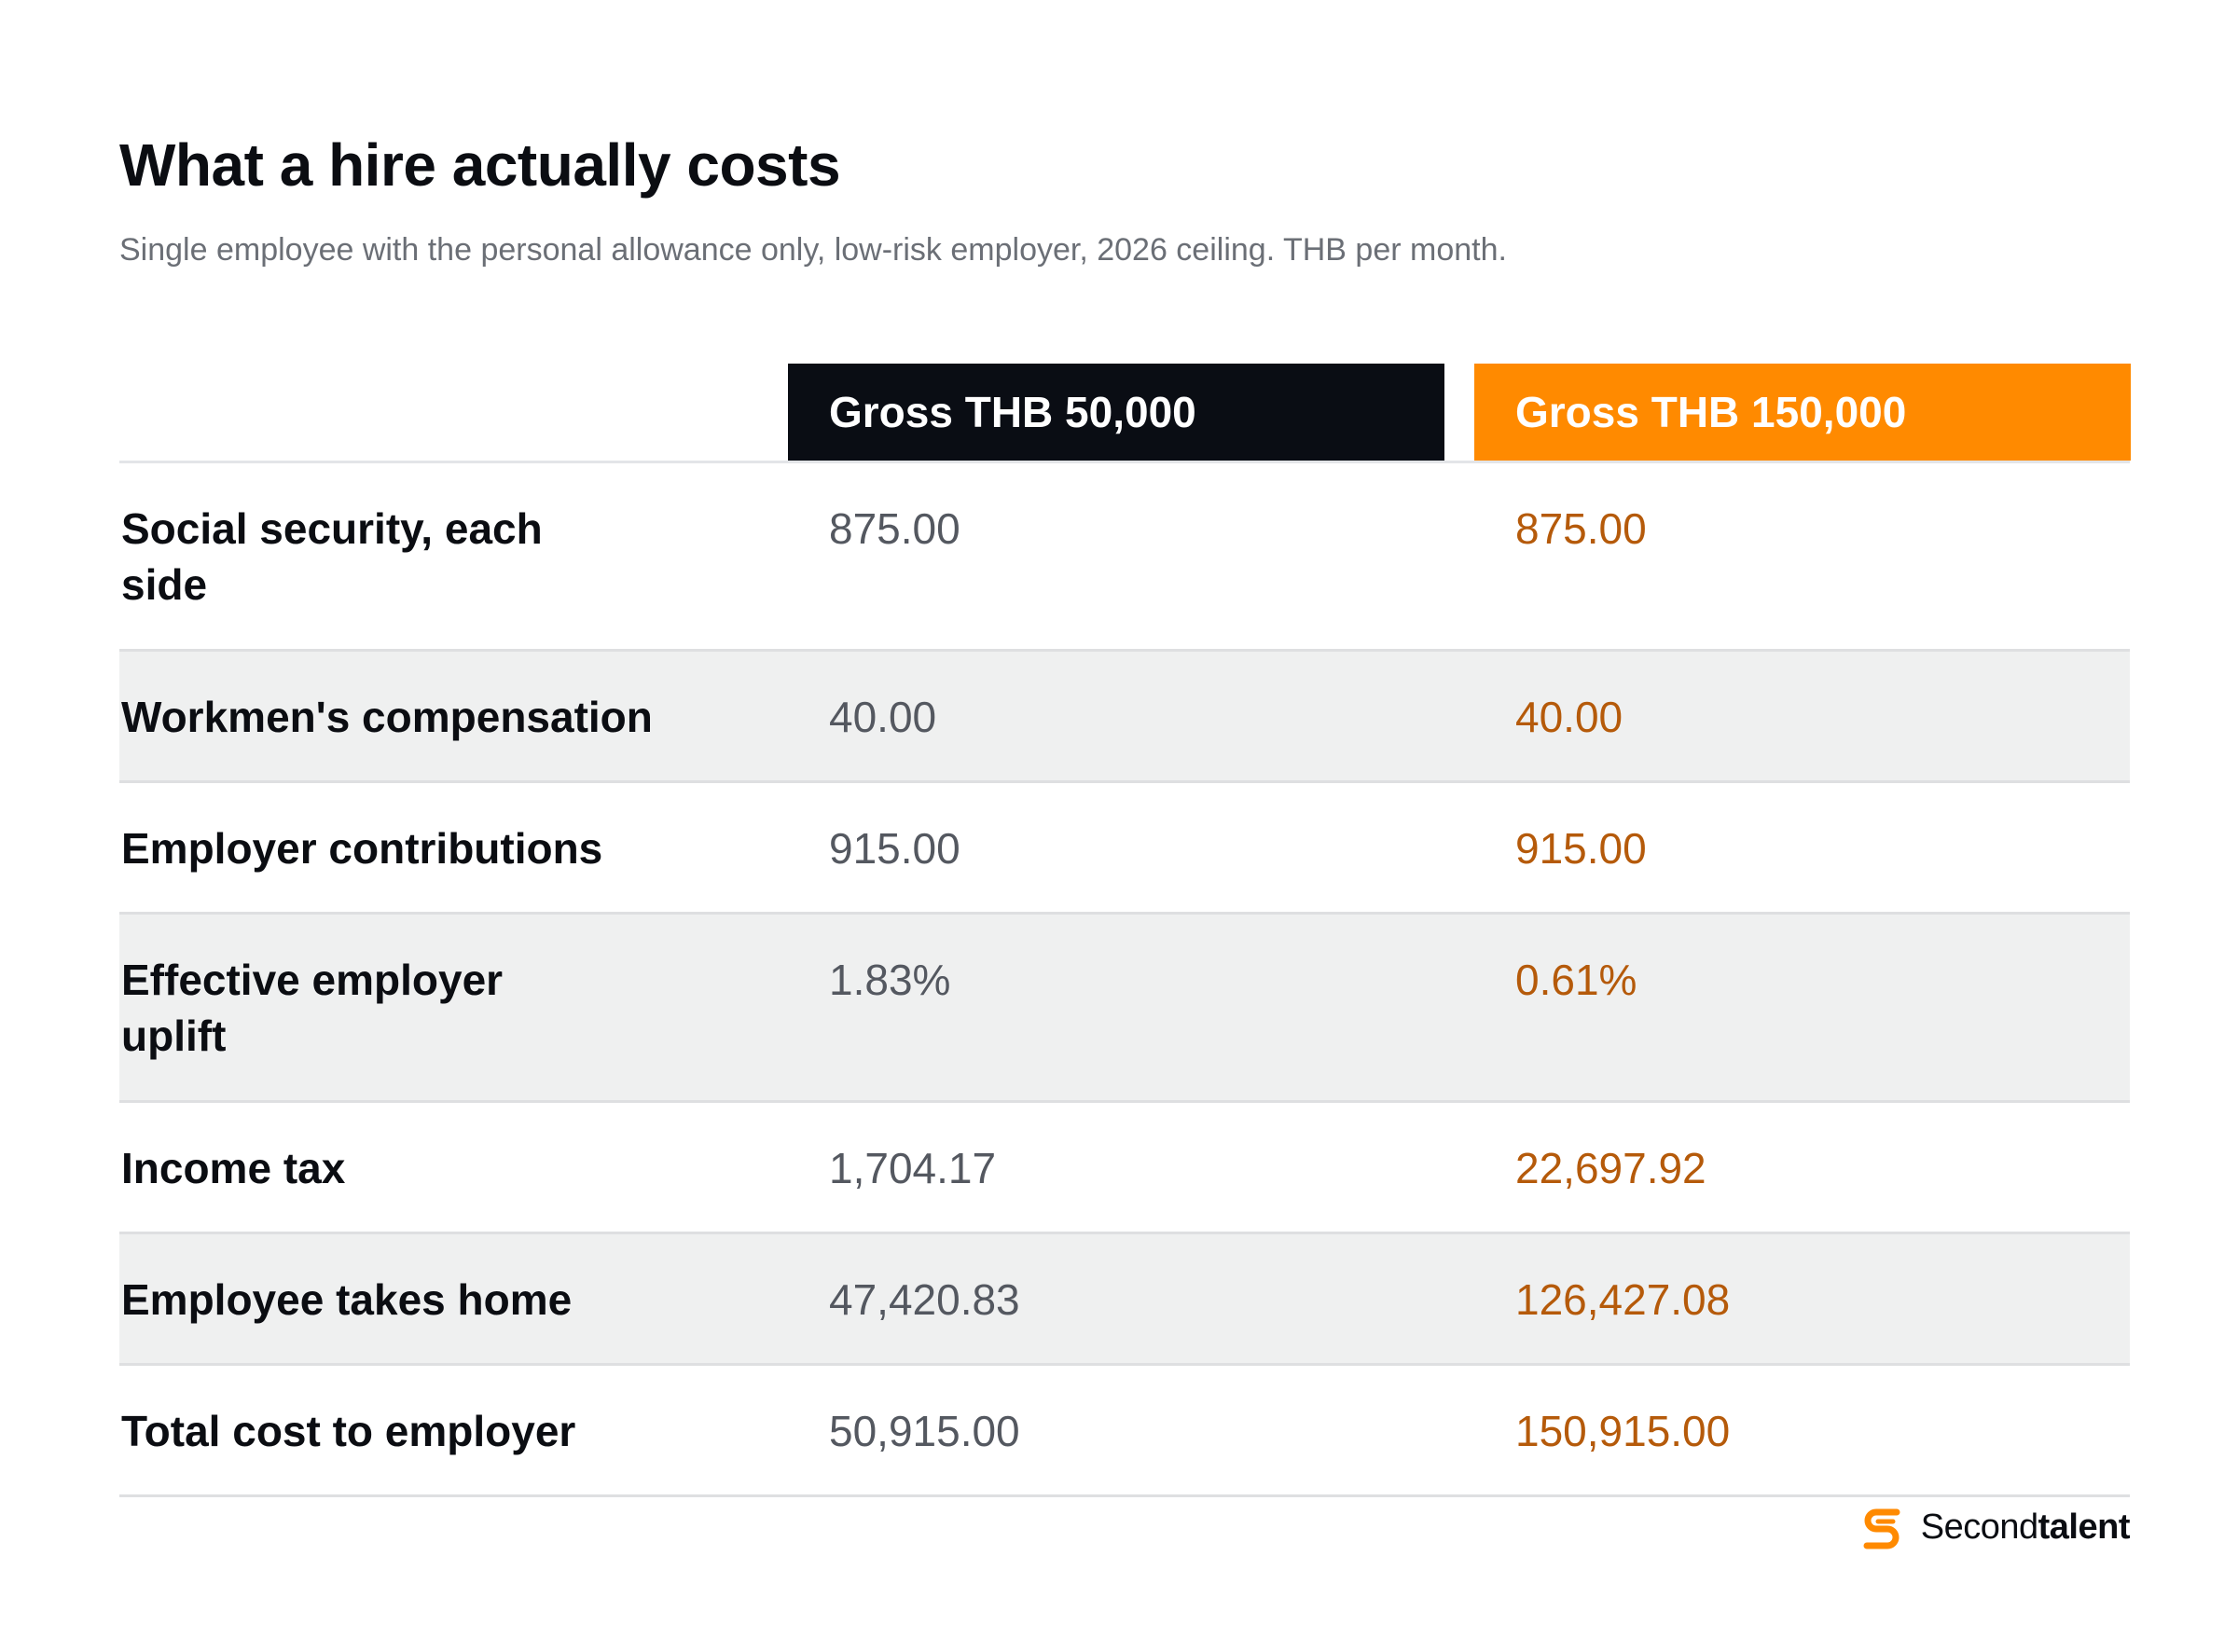  What do you see at coordinates (1125, 558) in the screenshot?
I see `table-row: Social security, each side 875.00 875.00` at bounding box center [1125, 558].